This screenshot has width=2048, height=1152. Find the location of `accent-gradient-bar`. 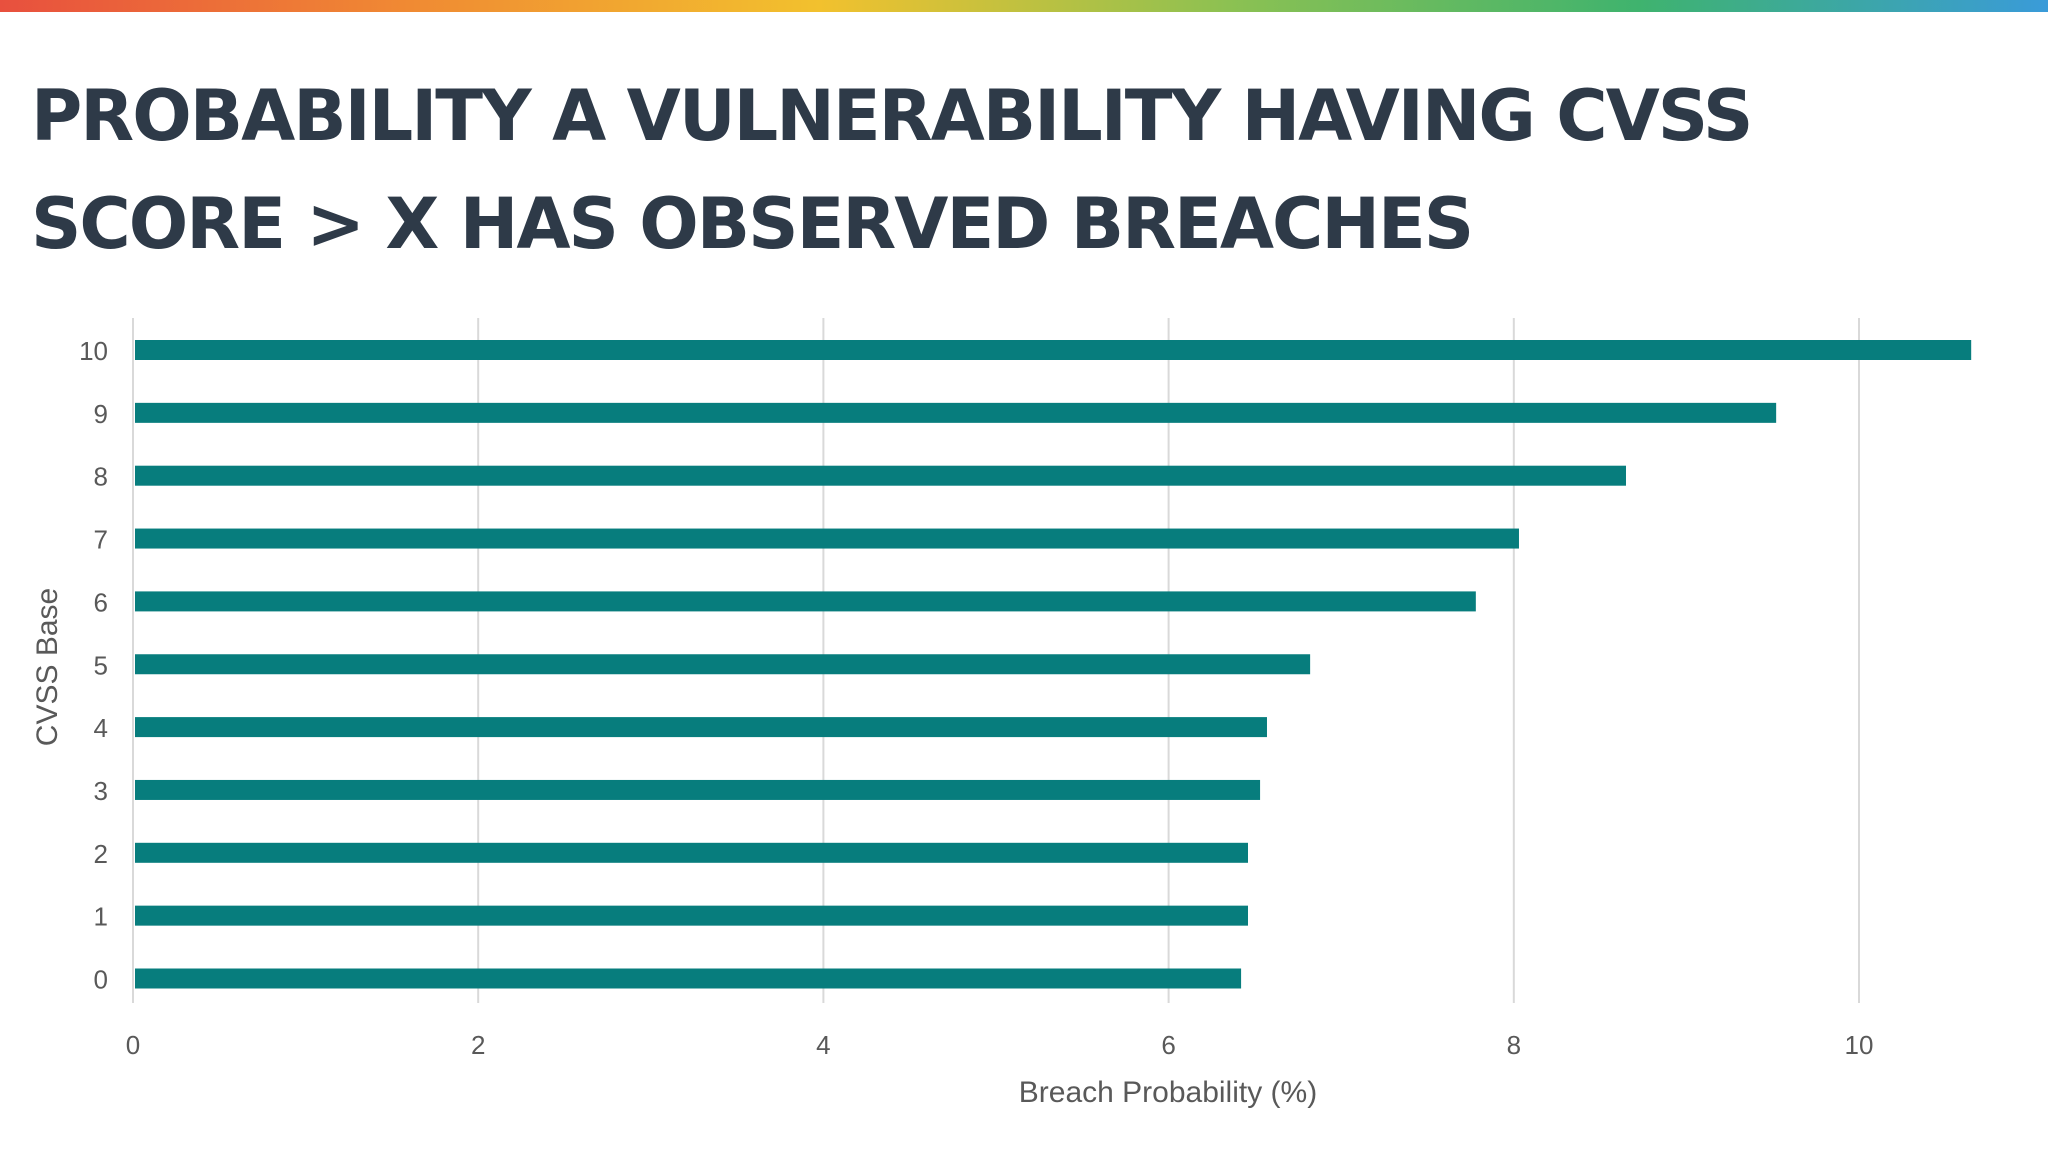

accent-gradient-bar is located at coordinates (1024, 6).